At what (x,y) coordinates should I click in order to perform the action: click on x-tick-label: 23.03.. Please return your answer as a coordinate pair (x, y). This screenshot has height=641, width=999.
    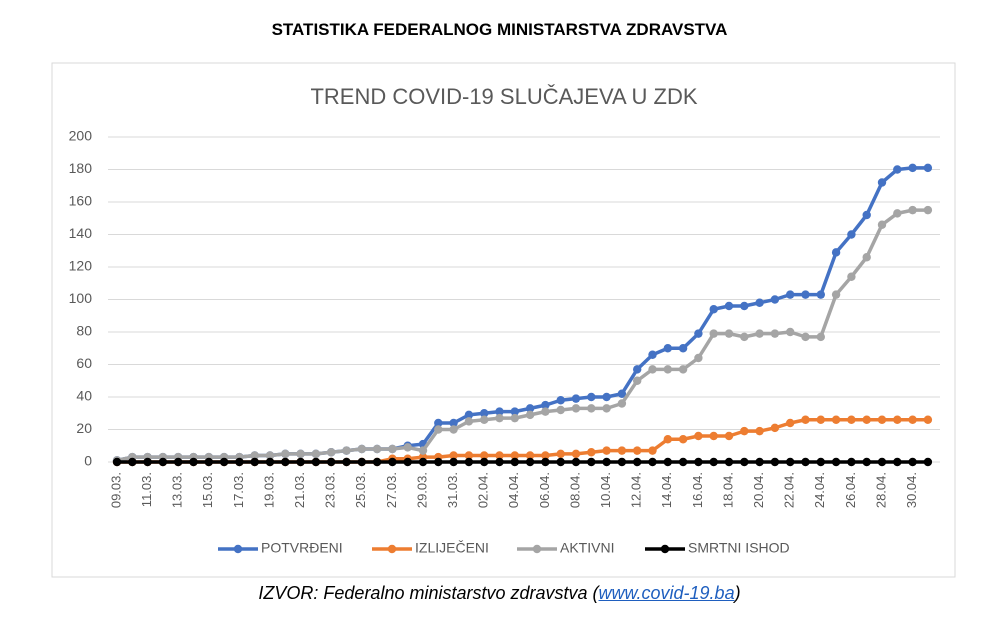
    Looking at the image, I should click on (330, 490).